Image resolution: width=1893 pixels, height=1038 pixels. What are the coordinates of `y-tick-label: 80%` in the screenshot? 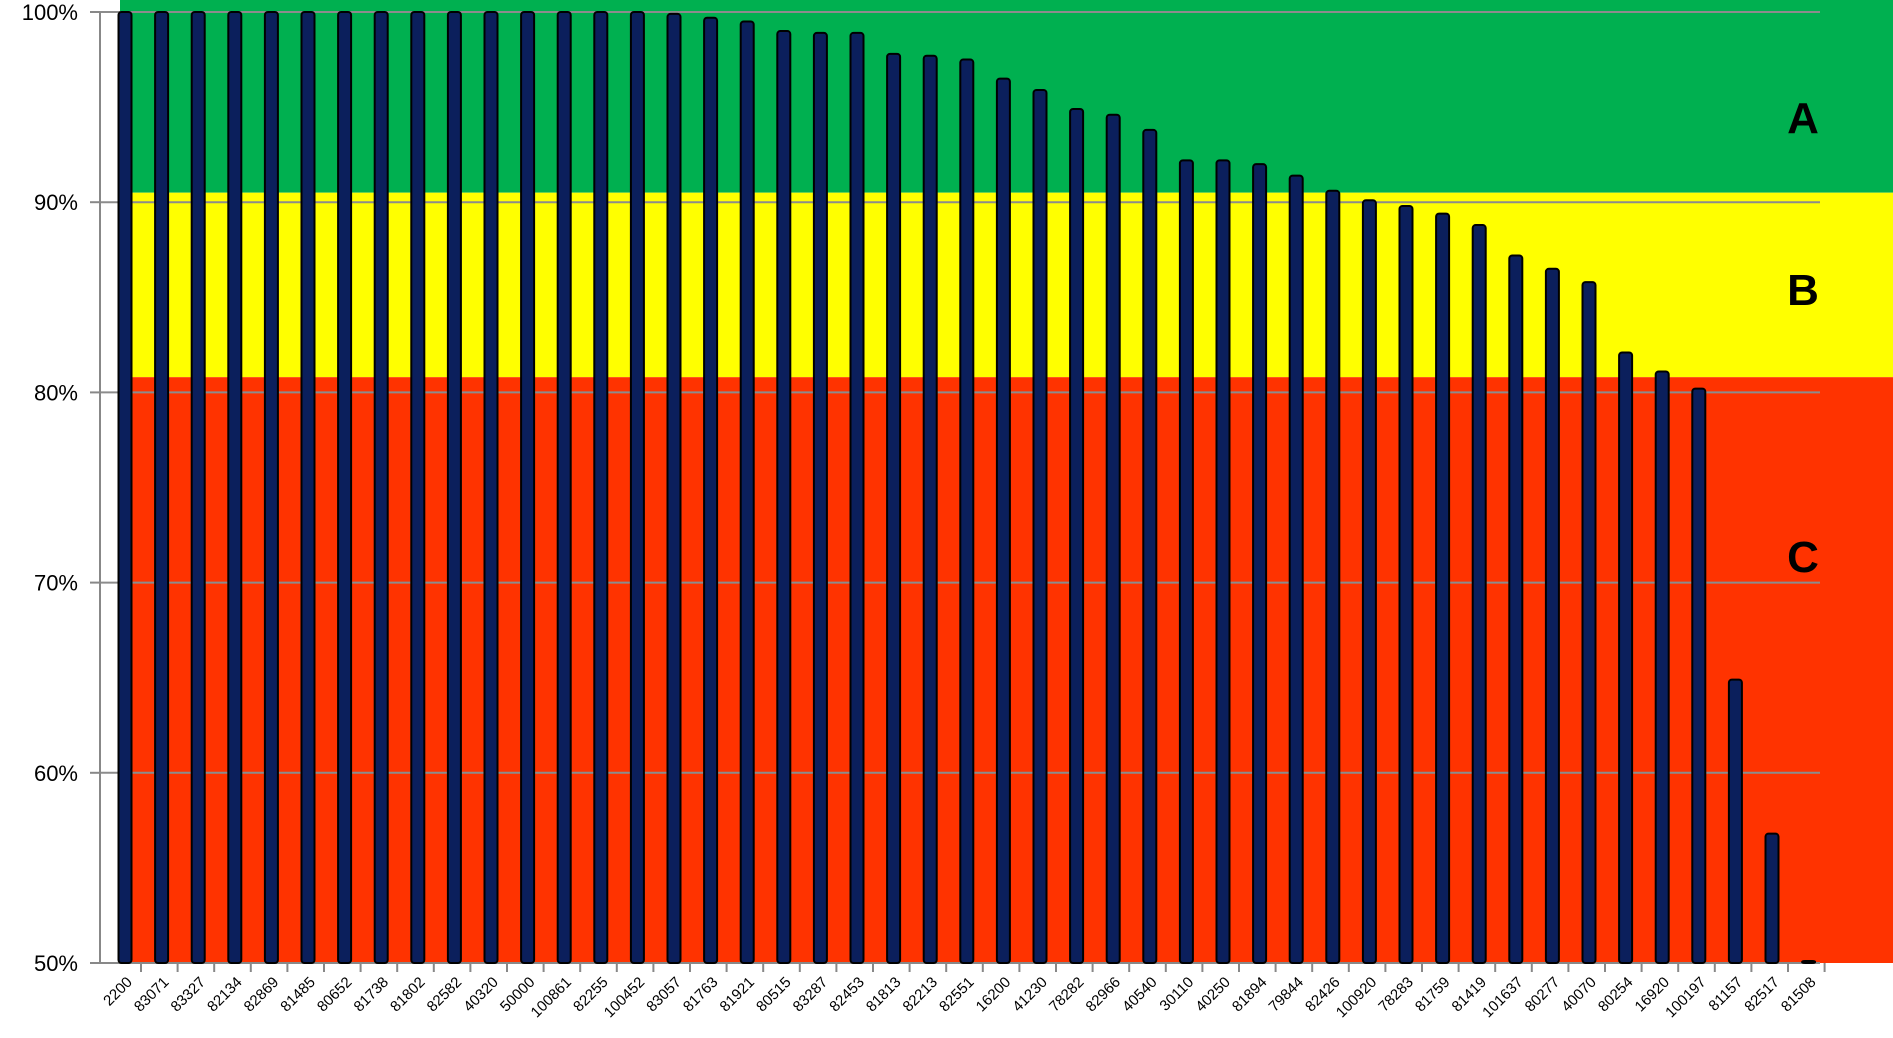 It's located at (56, 392).